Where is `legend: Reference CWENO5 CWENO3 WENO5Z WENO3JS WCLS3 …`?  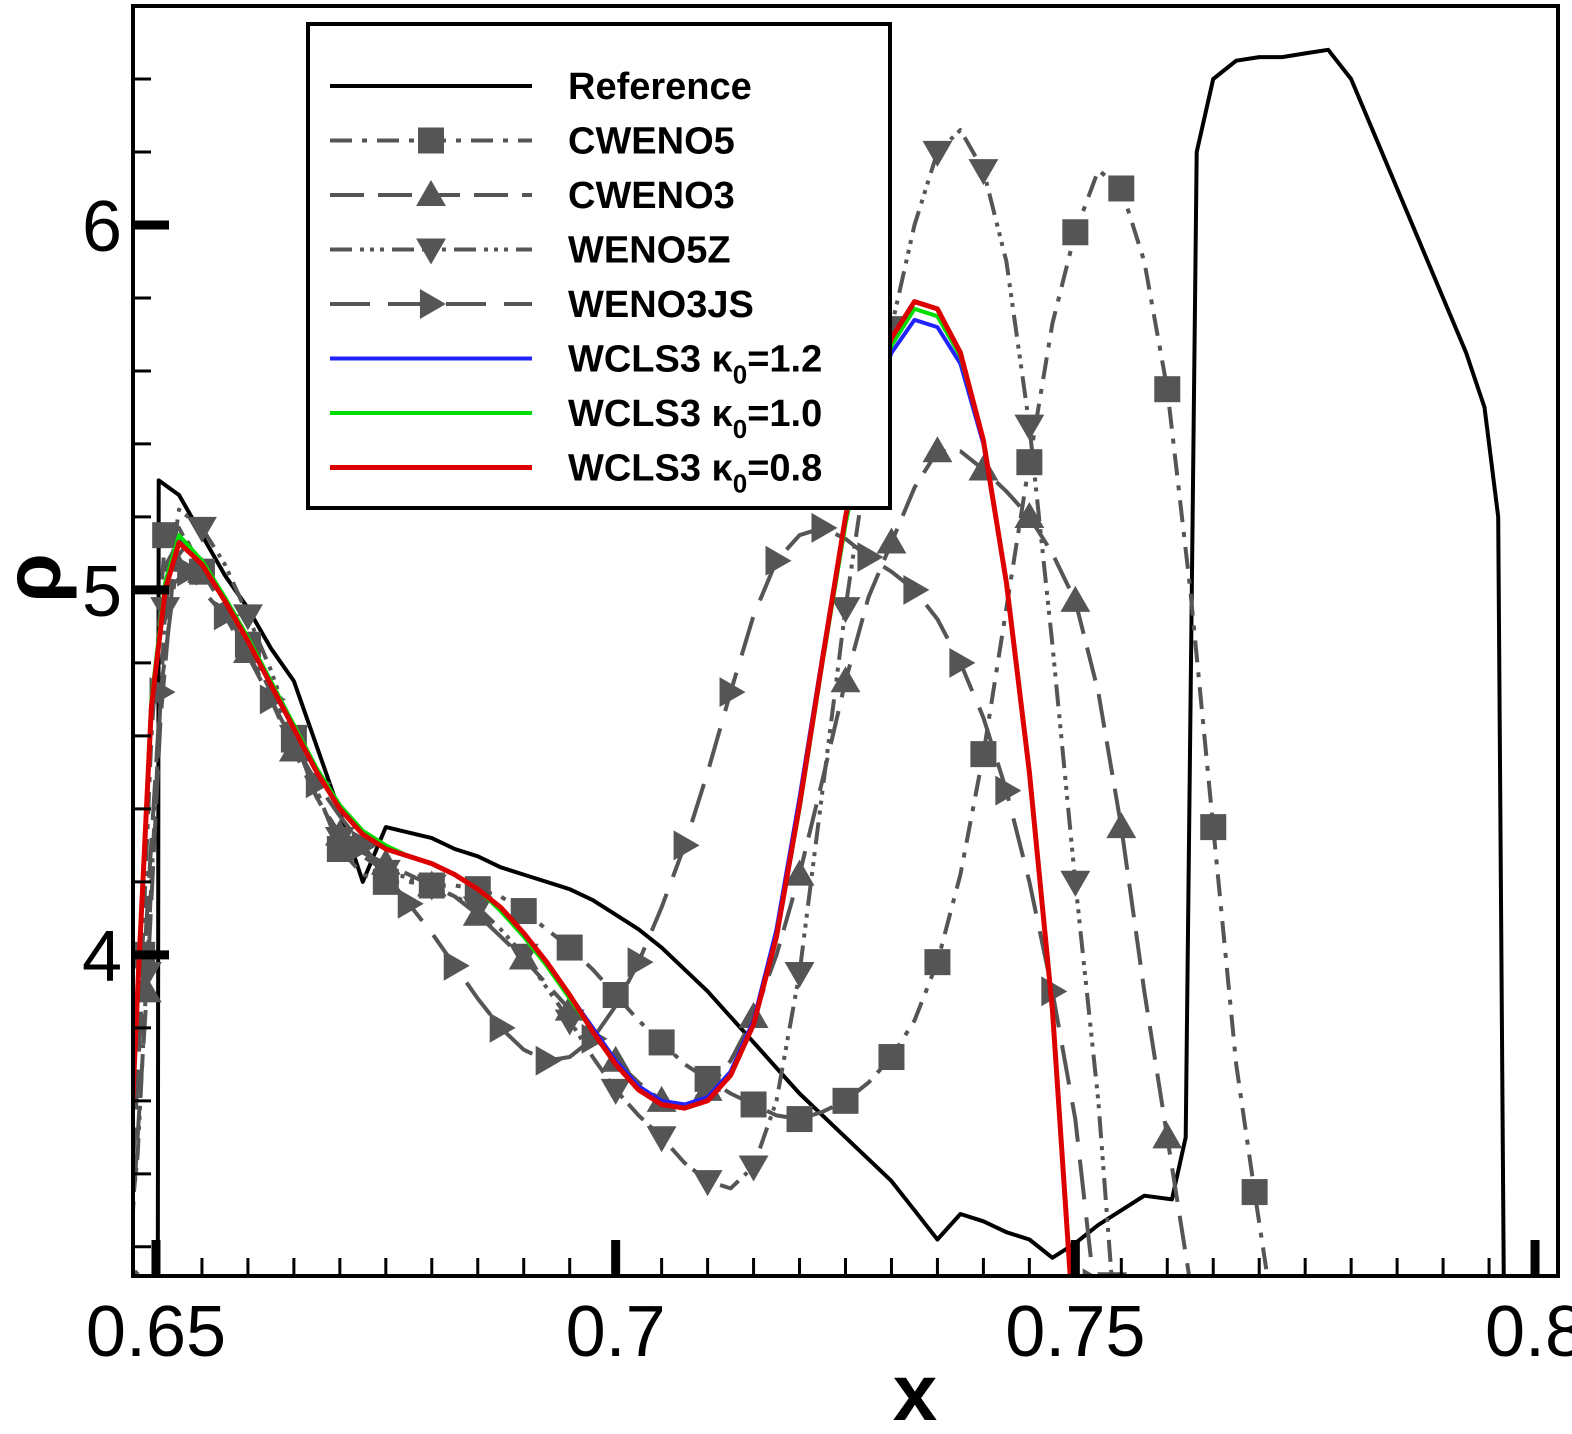
legend: Reference CWENO5 CWENO3 WENO5Z WENO3JS WCLS3 … is located at coordinates (599, 266).